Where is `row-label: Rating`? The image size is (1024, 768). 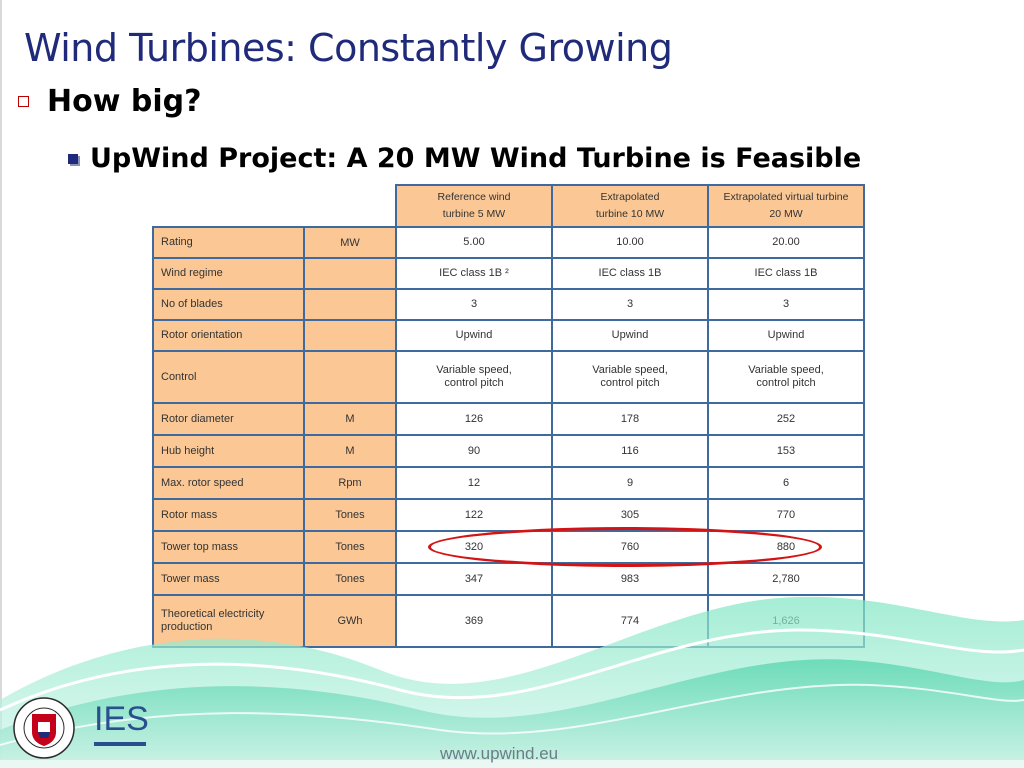 row-label: Rating is located at coordinates (228, 242).